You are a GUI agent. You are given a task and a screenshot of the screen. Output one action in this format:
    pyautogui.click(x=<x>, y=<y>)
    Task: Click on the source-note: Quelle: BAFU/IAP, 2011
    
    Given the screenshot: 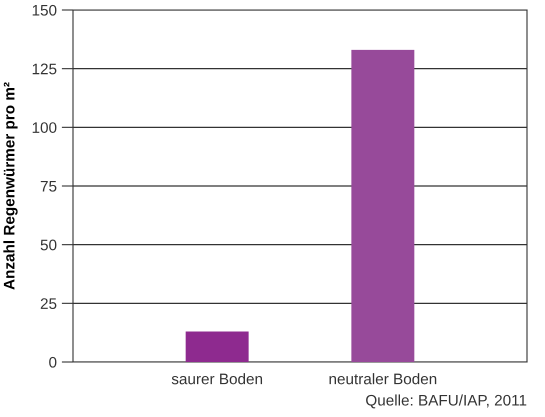 What is the action you would take?
    pyautogui.click(x=446, y=401)
    